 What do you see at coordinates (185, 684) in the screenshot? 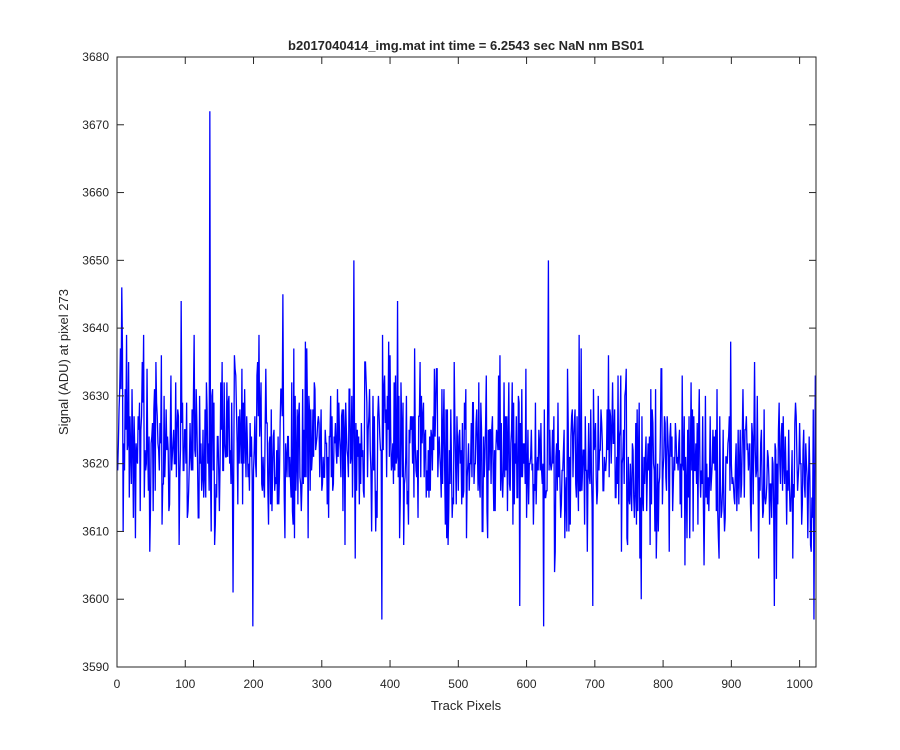
I see `x-tick-label: 100` at bounding box center [185, 684].